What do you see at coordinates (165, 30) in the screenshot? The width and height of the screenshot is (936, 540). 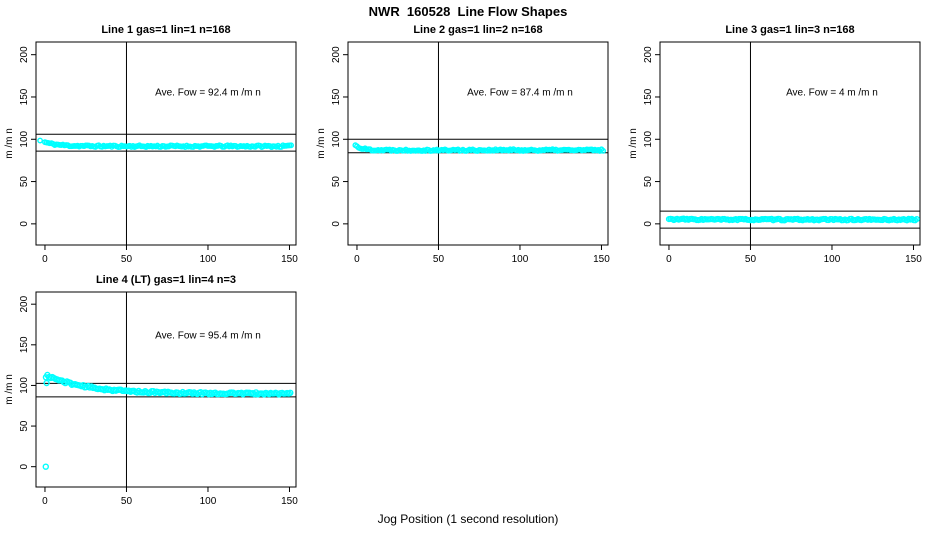 I see `panel-title: Line 1 gas=1 lin=1 n=168` at bounding box center [165, 30].